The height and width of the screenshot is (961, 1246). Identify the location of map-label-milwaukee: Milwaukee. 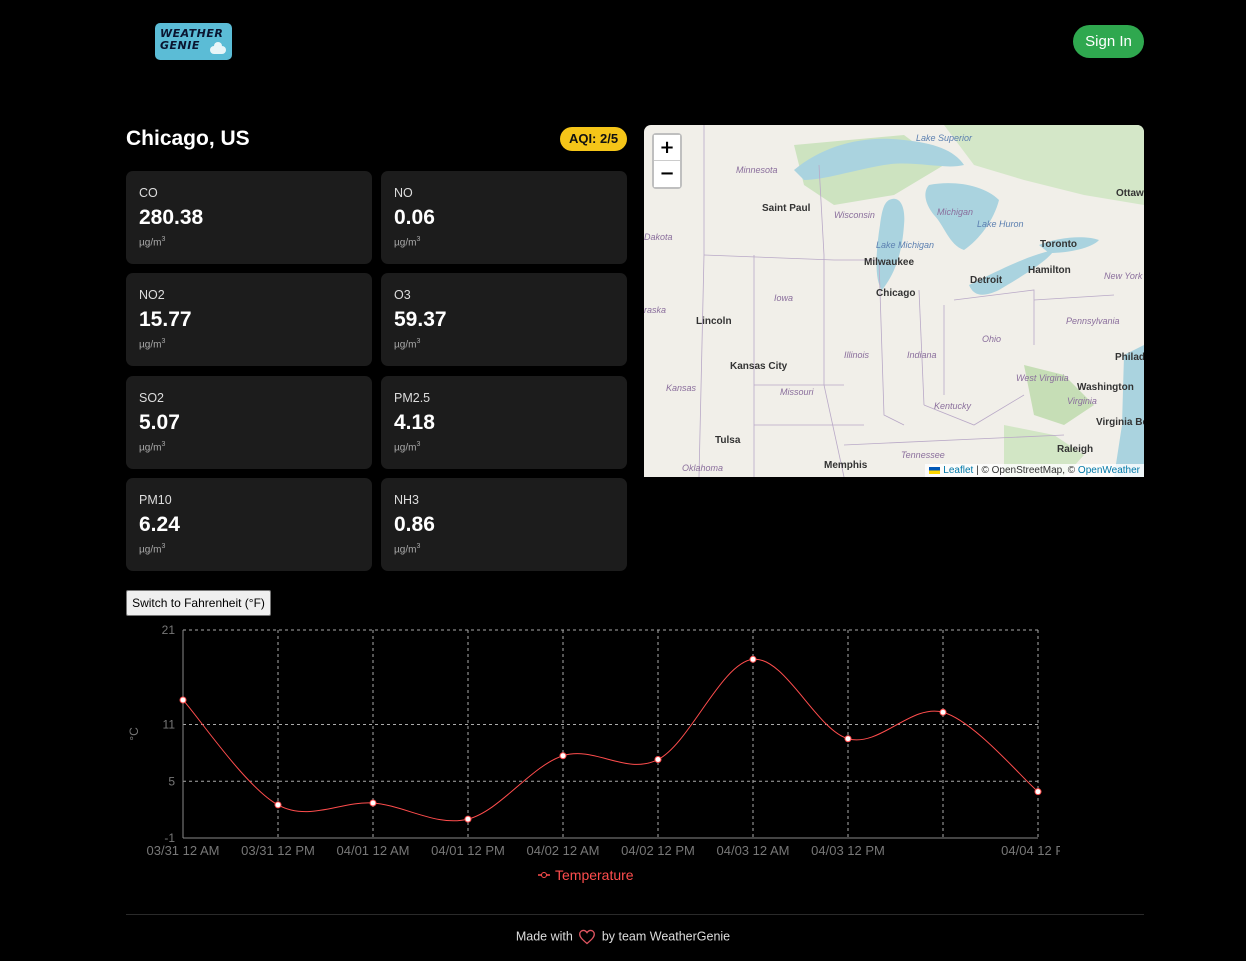
(889, 262).